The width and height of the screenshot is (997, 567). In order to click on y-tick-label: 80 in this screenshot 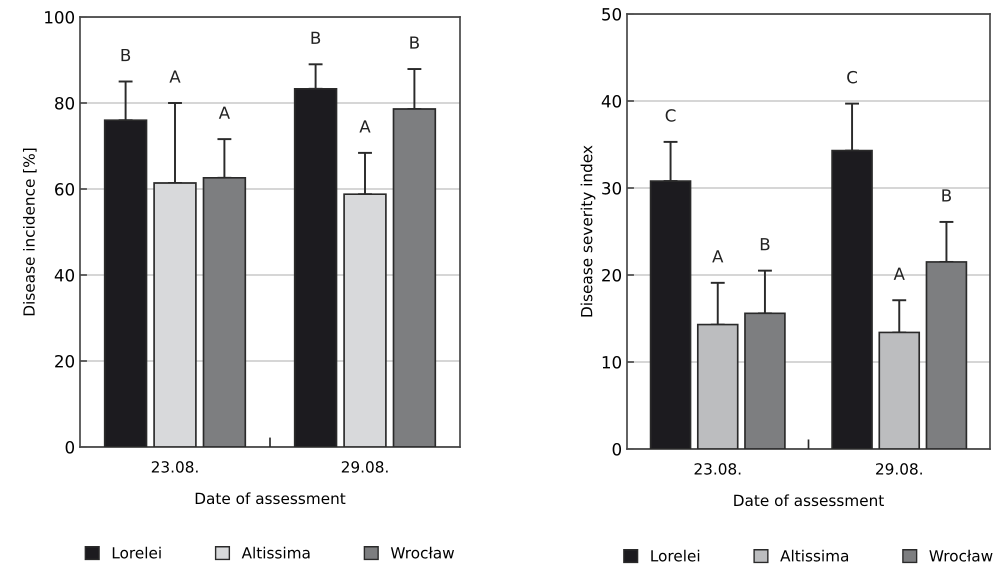, I will do `click(64, 103)`.